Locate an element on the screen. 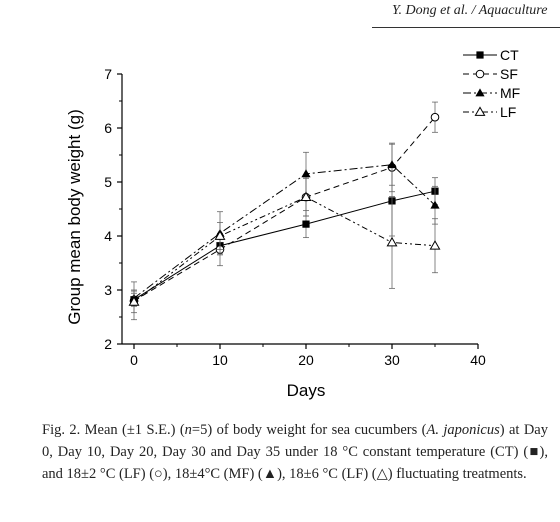 Image resolution: width=560 pixels, height=522 pixels. header-rule is located at coordinates (466, 27).